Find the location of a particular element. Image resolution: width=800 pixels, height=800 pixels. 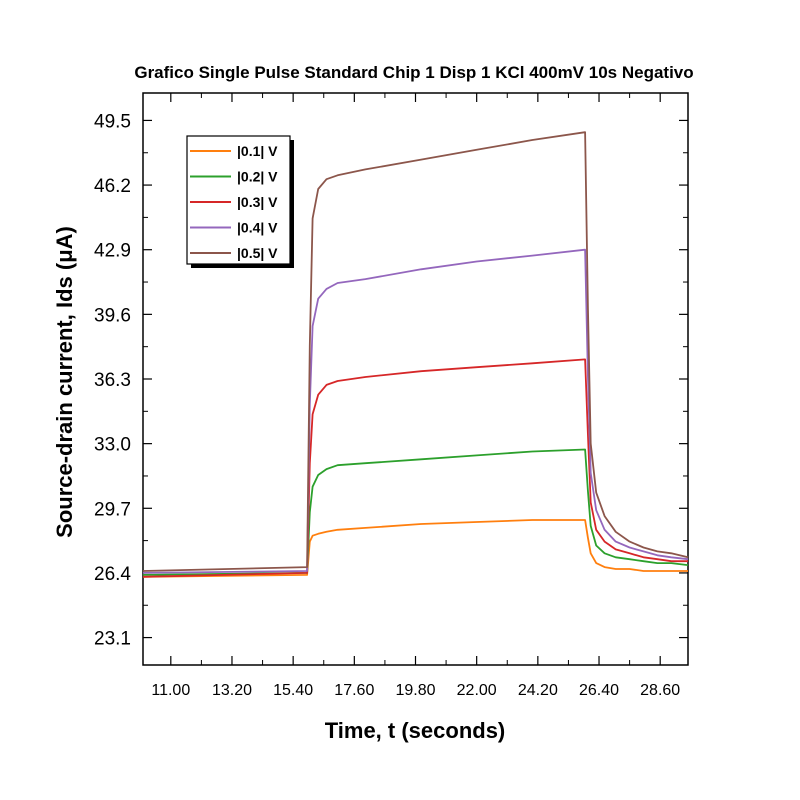

legend-entry: |0.2| V is located at coordinates (257, 177).